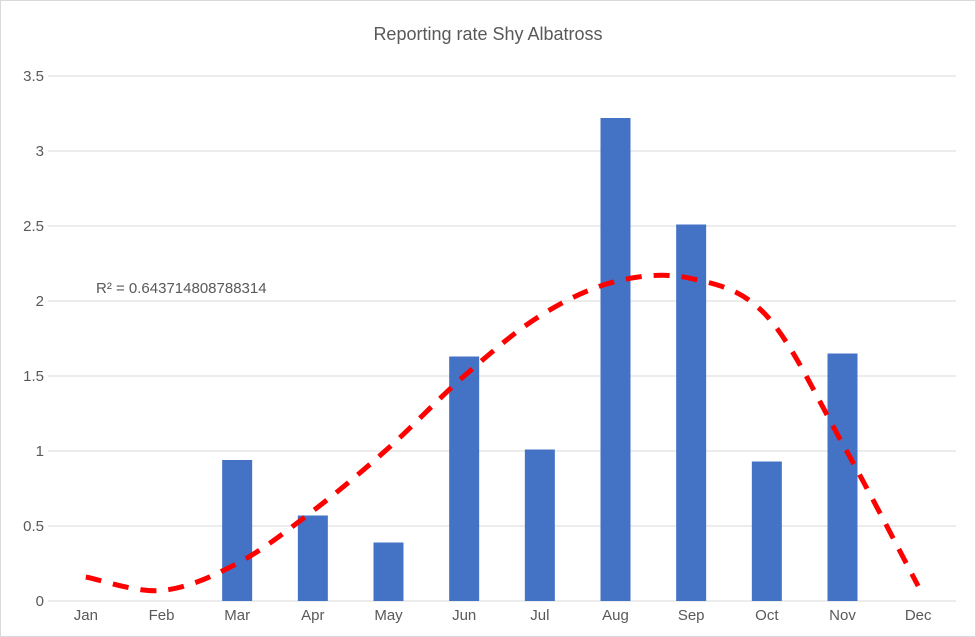 This screenshot has width=976, height=637. What do you see at coordinates (33, 526) in the screenshot?
I see `y-tick-label: 0.5` at bounding box center [33, 526].